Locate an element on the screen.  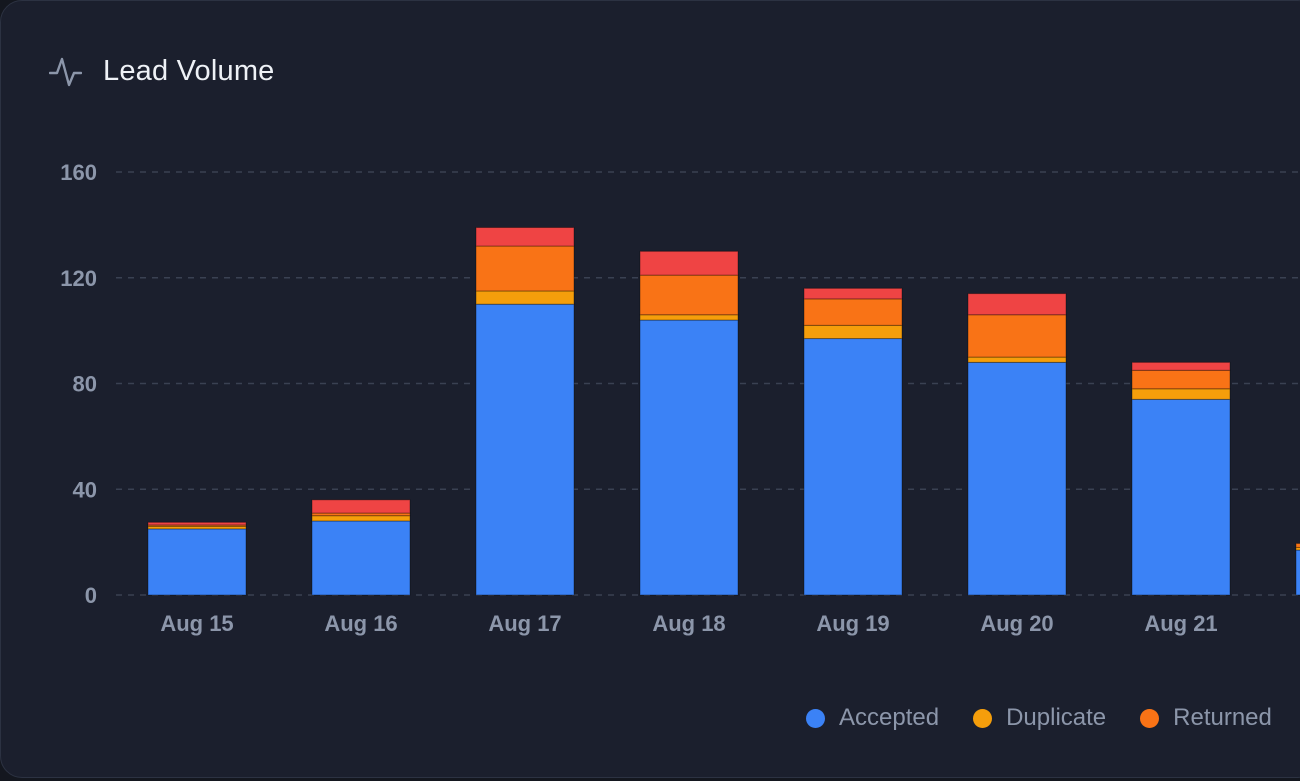
legend-item-accepted: Accepted is located at coordinates (872, 718).